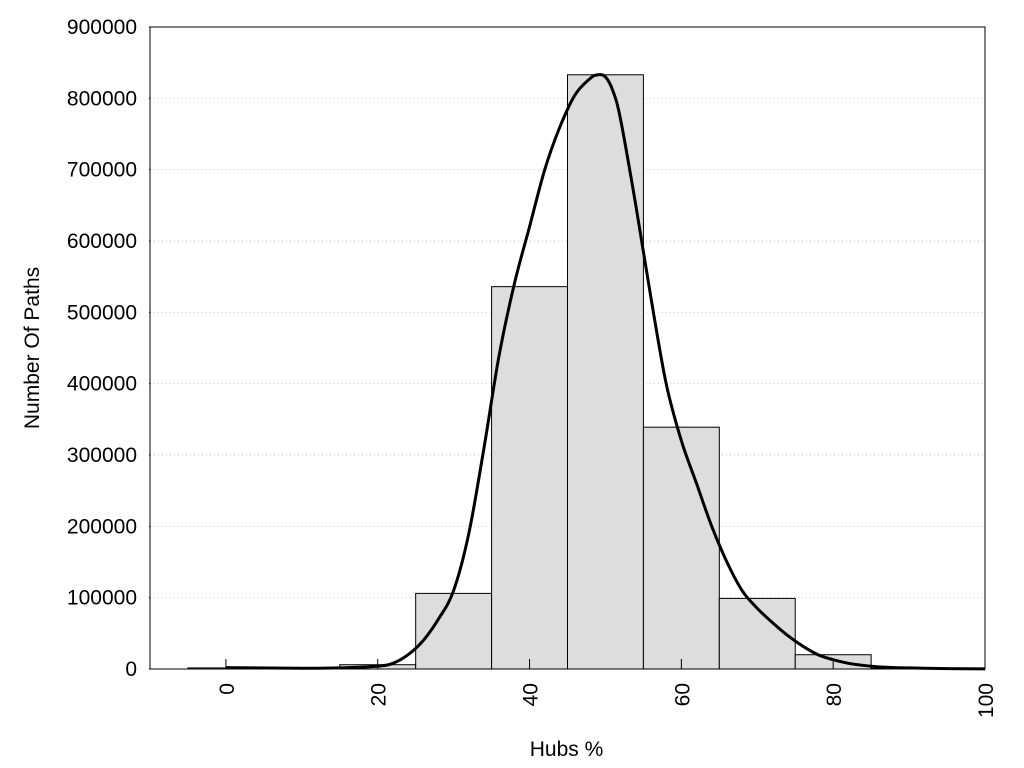 This screenshot has height=768, width=1024. I want to click on x-axis-title: Hubs %, so click(567, 749).